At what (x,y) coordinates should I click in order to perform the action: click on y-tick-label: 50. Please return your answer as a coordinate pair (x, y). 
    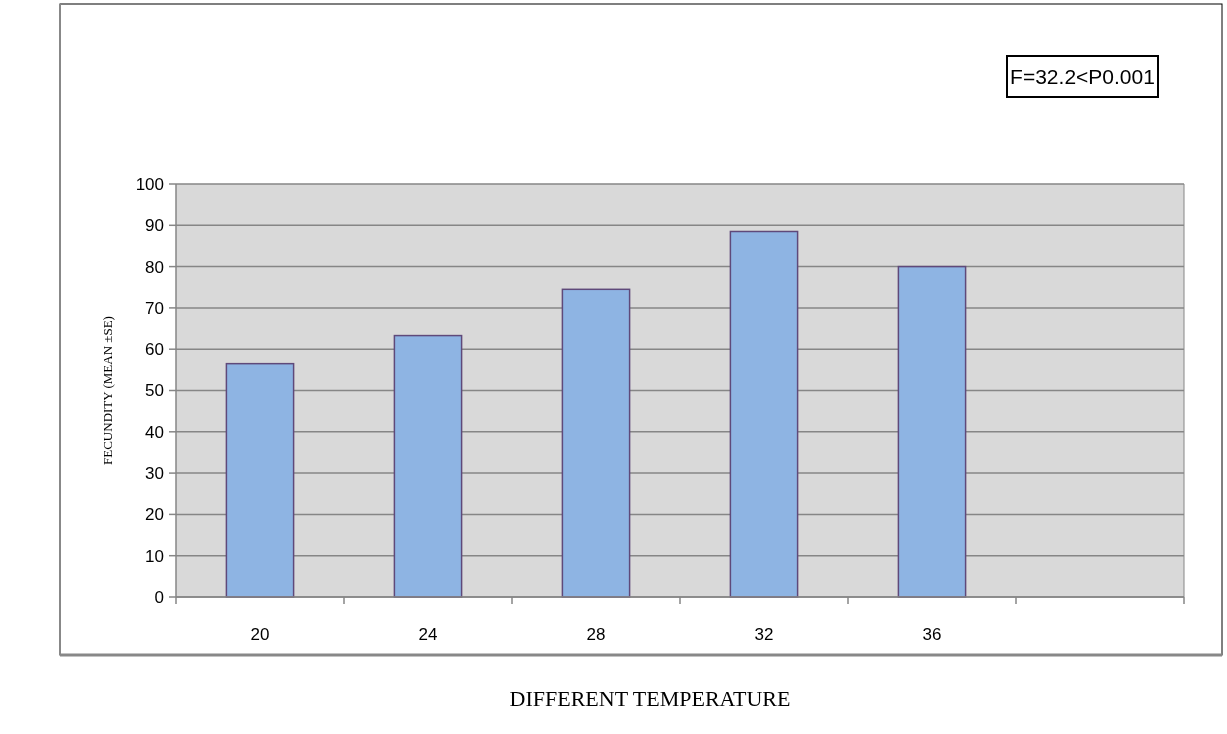
    Looking at the image, I should click on (154, 391).